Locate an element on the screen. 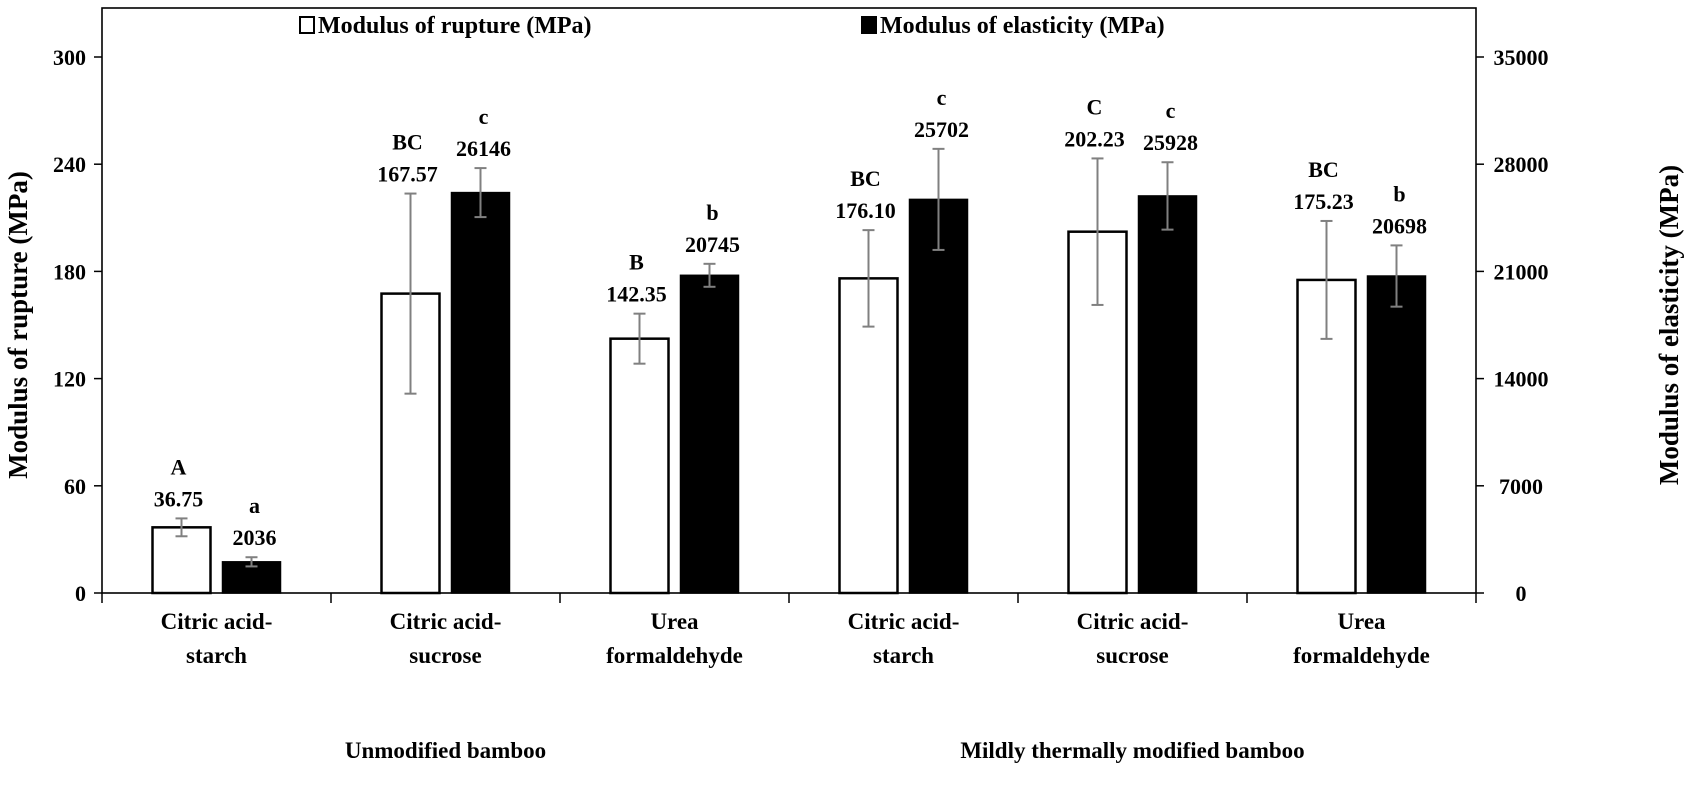  value-label-modulus-of-elasticity: 25702 is located at coordinates (941, 129).